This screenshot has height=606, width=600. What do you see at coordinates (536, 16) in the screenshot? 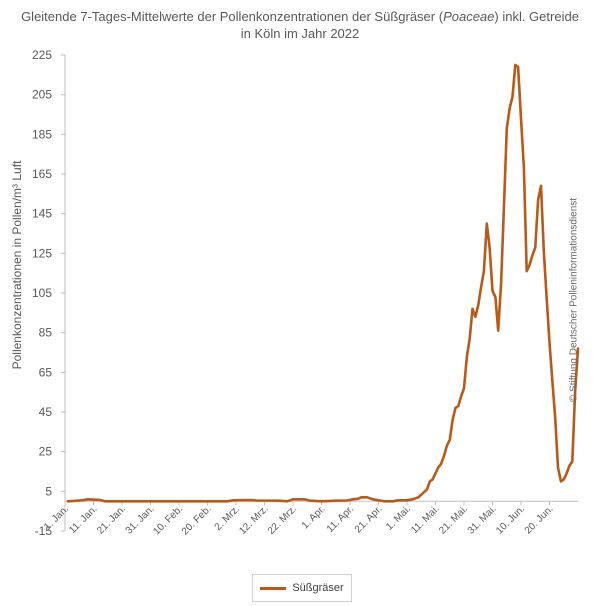
I see `chart-title-part: ) inkl. Getreide` at bounding box center [536, 16].